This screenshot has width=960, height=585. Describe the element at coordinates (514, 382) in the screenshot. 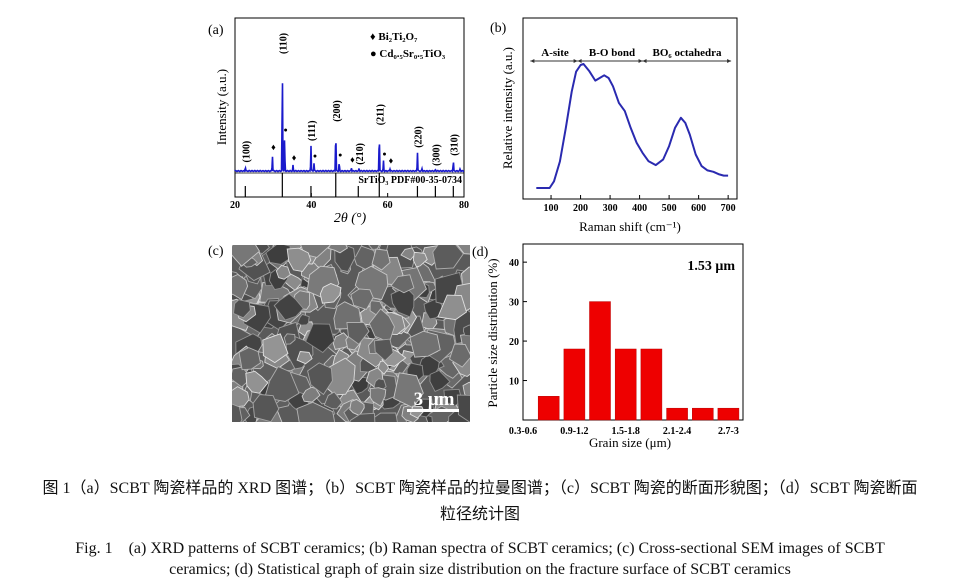

I see `y-tick-label-d: 10` at that location.